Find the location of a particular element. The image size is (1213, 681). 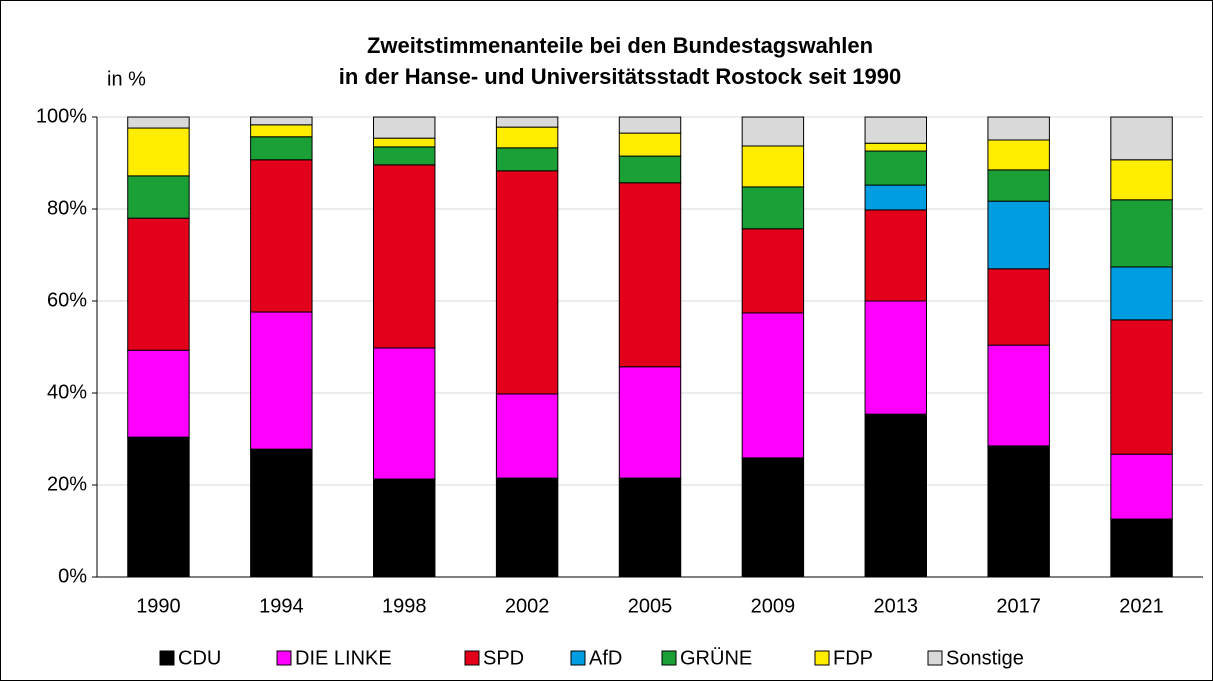

y-tick-label: 80% is located at coordinates (67, 208).